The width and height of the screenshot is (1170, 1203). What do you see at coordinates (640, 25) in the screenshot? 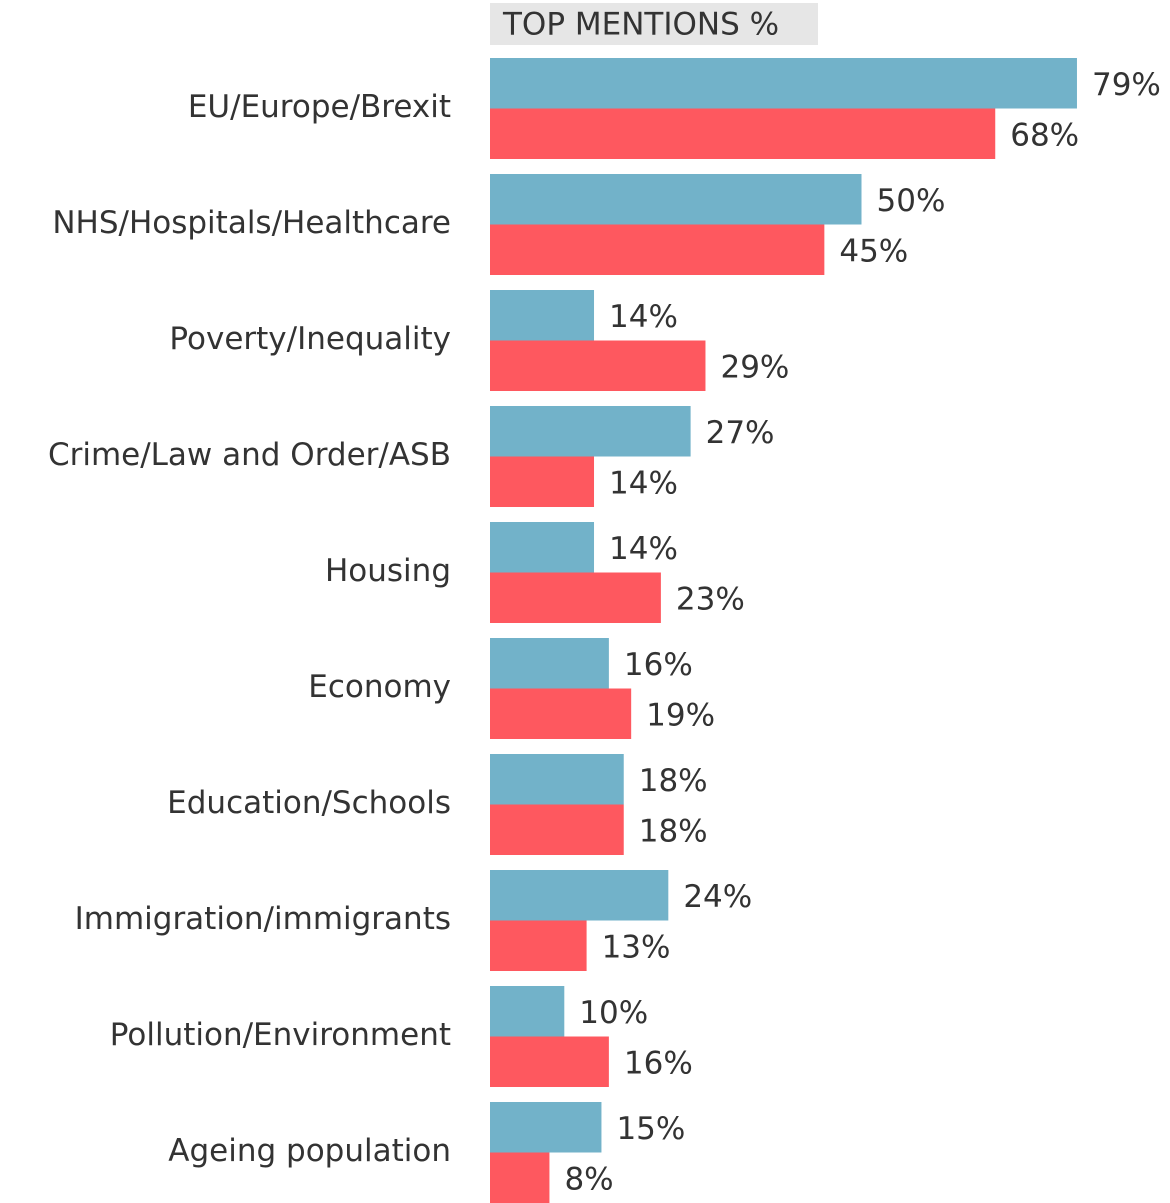
I see `chart-title: TOP MENTIONS %` at bounding box center [640, 25].